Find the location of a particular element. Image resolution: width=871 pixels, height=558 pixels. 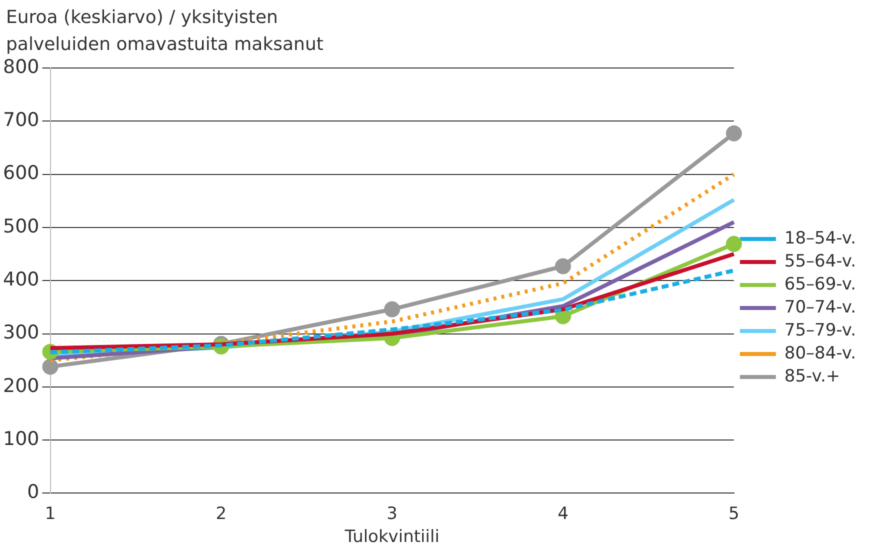

legend-label: 85-v.+ is located at coordinates (812, 376).